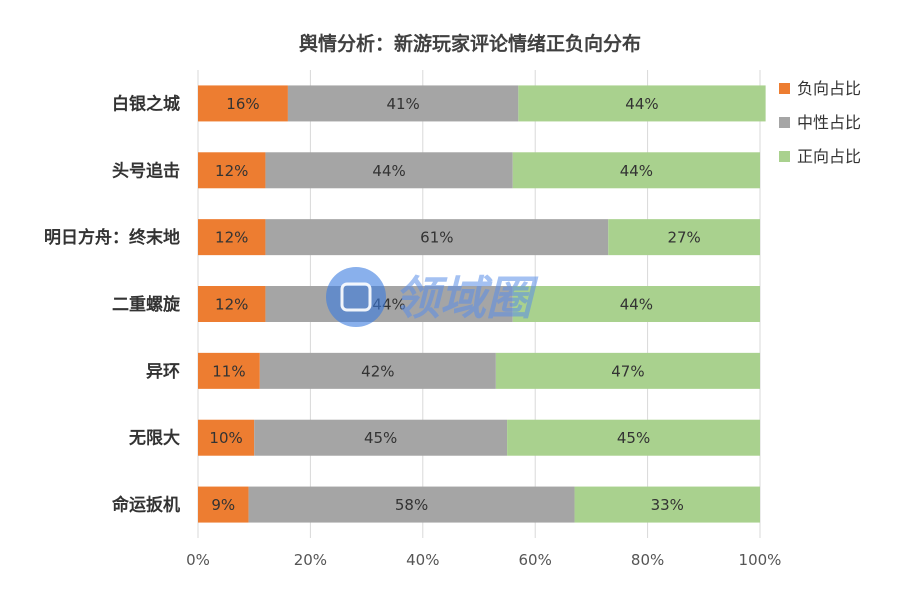  I want to click on legend-label: 中性占比, so click(829, 122).